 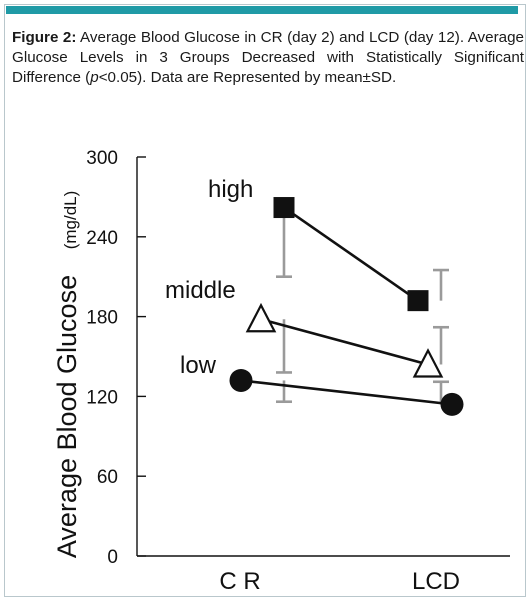 I want to click on x-category-label: C R, so click(x=239, y=581).